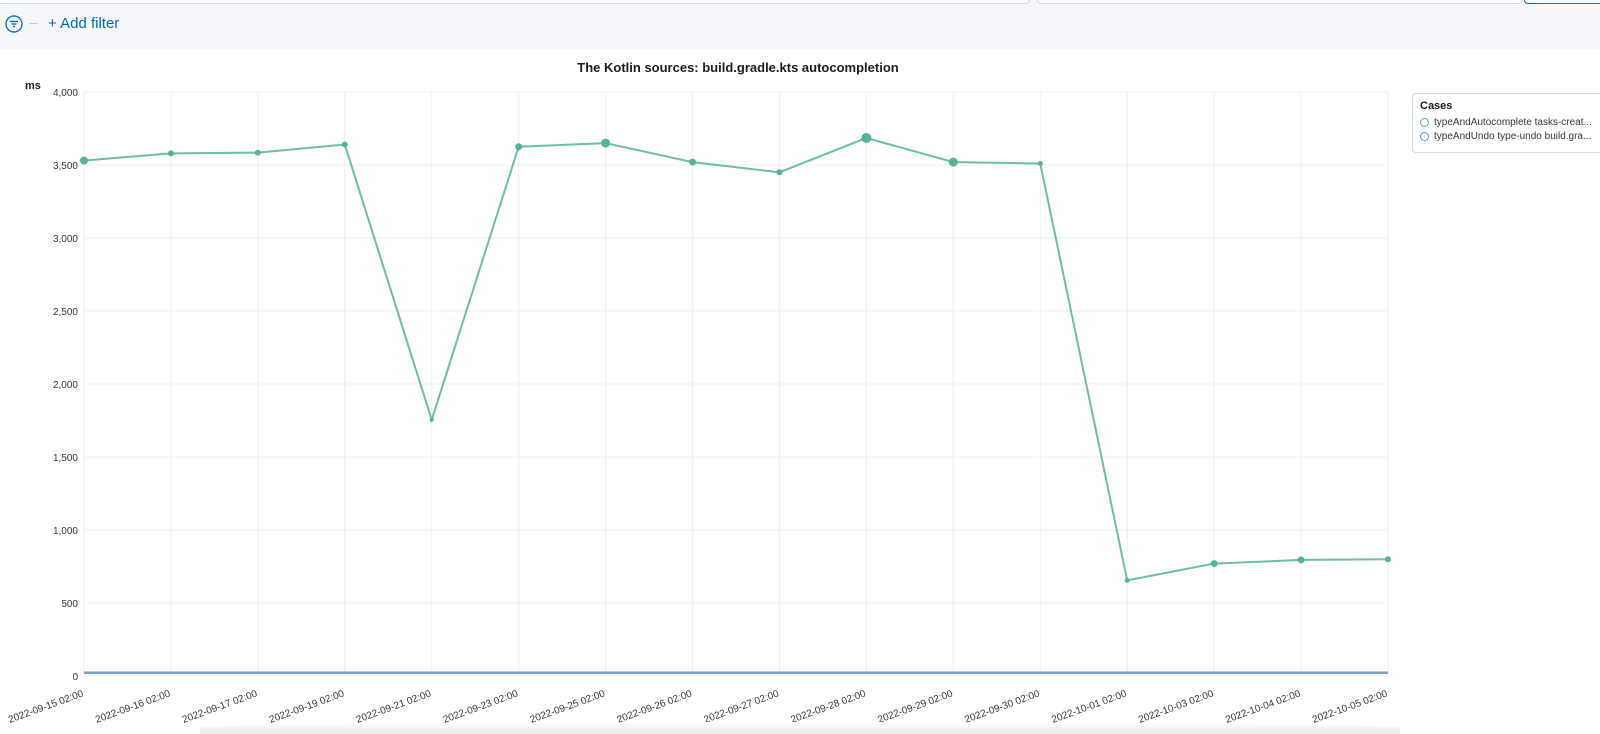  I want to click on y-tick-label: 0, so click(75, 677).